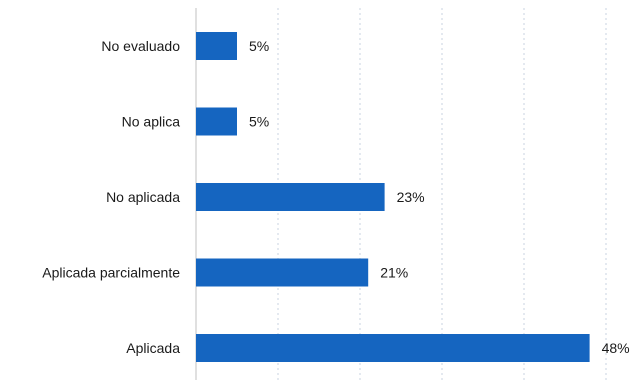 The width and height of the screenshot is (631, 388). What do you see at coordinates (153, 348) in the screenshot?
I see `category-label: Aplicada` at bounding box center [153, 348].